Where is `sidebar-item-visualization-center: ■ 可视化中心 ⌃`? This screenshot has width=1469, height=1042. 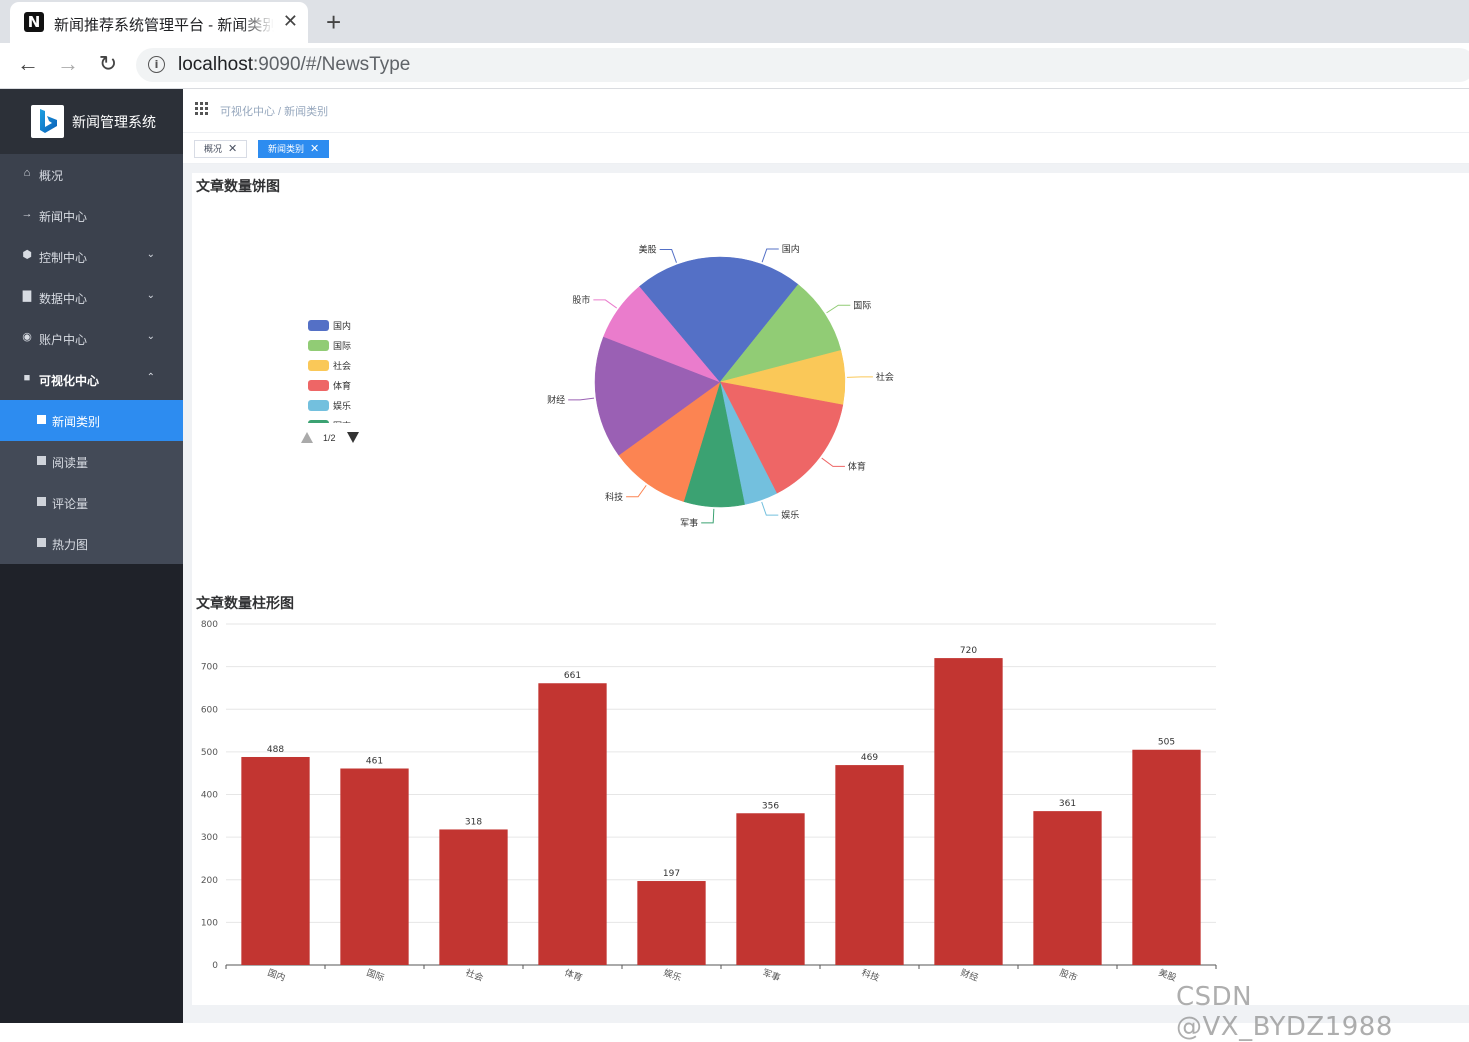 sidebar-item-visualization-center: ■ 可视化中心 ⌃ is located at coordinates (91, 379).